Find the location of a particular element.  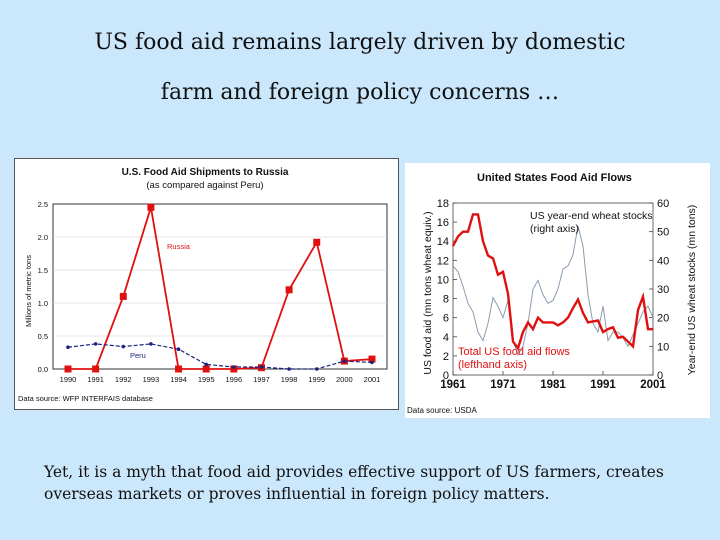

chart2-right-tick-label: 60 is located at coordinates (663, 204).